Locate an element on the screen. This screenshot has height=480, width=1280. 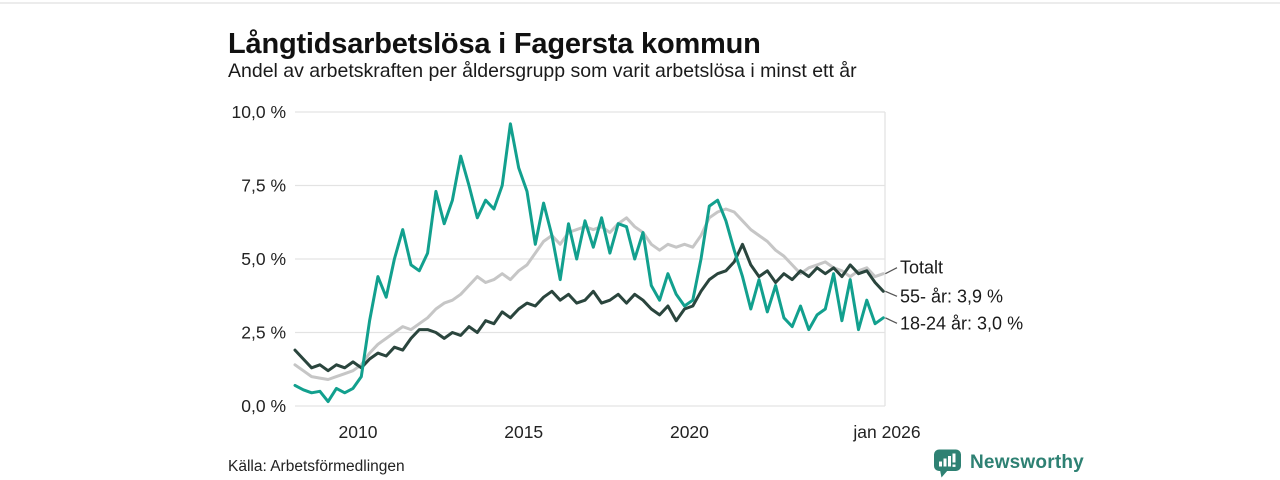
x-tick-label: 2020 is located at coordinates (689, 432).